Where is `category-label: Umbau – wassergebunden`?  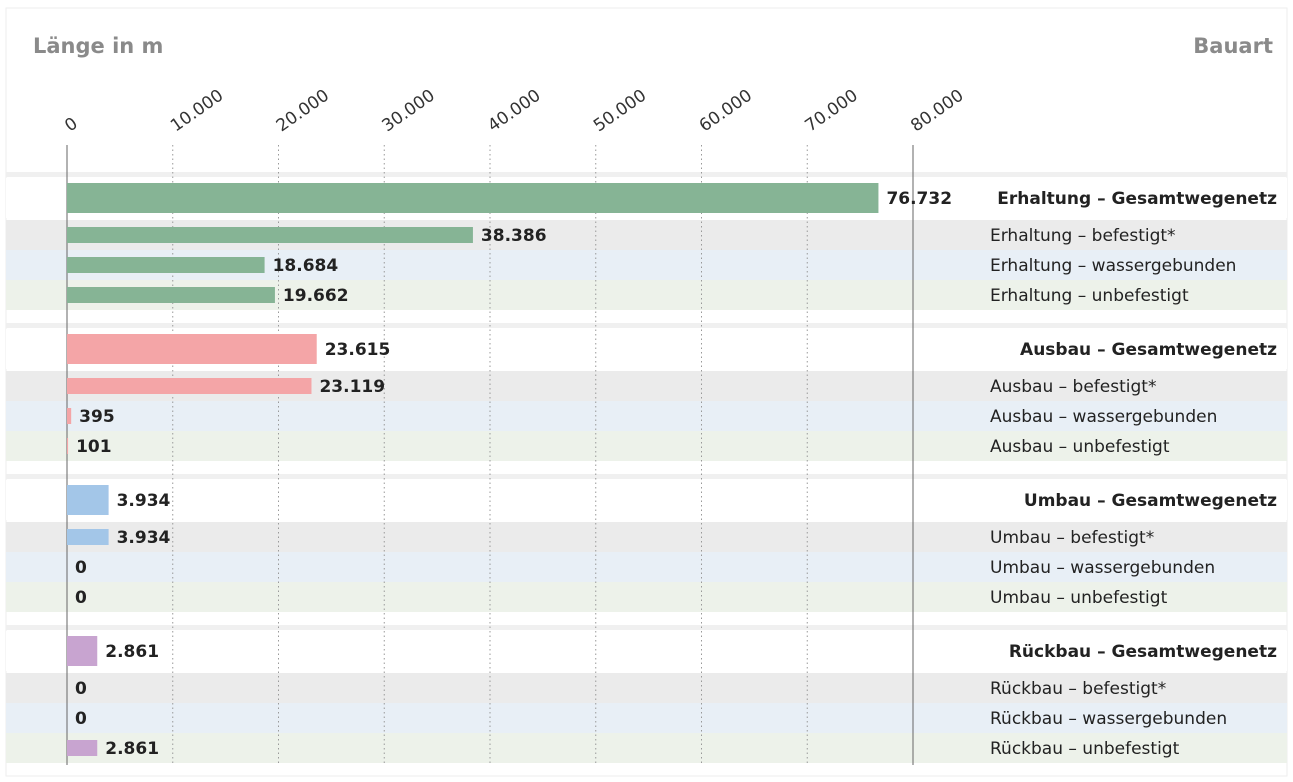
category-label: Umbau – wassergebunden is located at coordinates (1102, 568).